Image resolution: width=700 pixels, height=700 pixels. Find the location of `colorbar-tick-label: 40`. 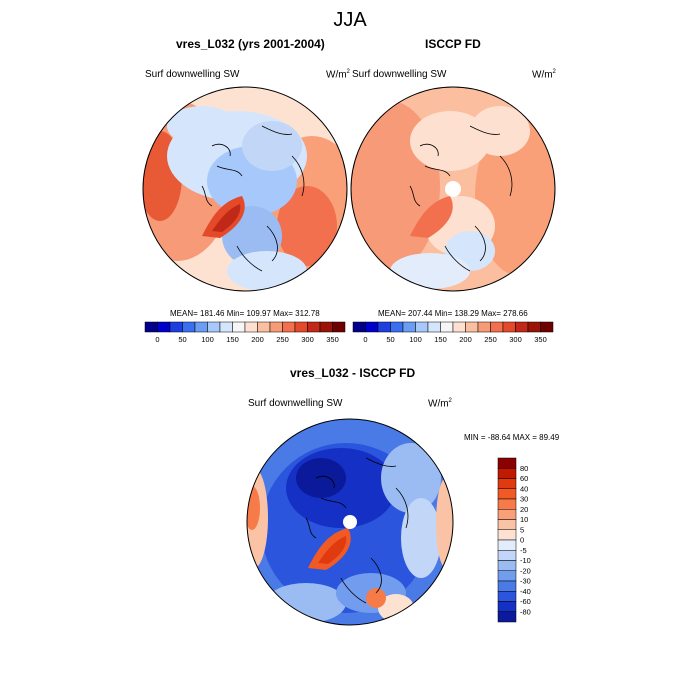

colorbar-tick-label: 40 is located at coordinates (524, 488).